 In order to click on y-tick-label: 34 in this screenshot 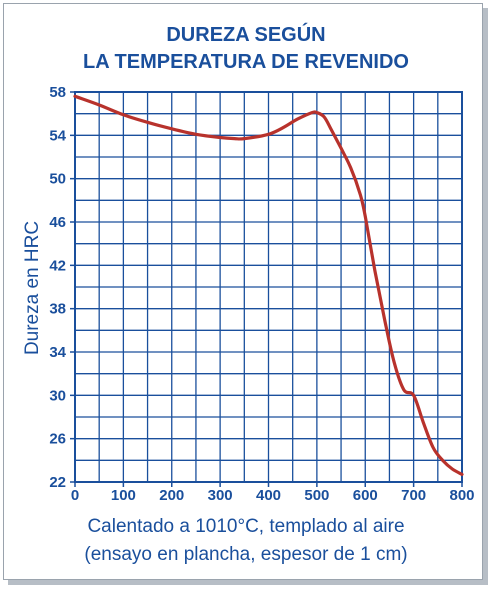, I will do `click(57, 352)`.